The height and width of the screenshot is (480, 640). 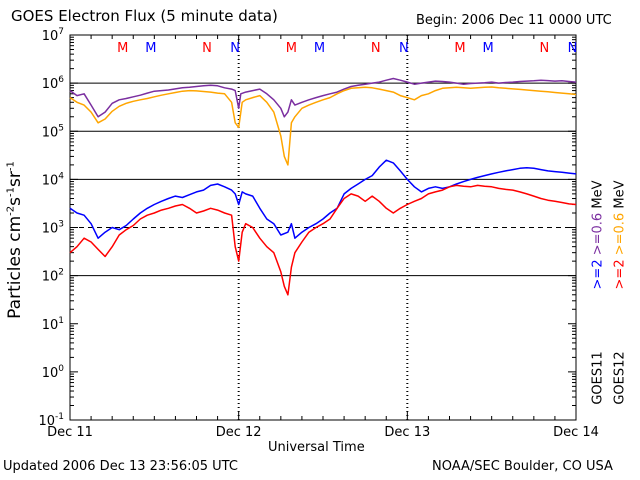 I want to click on legend-goes12-06mev-text: >=0.6, so click(x=620, y=234).